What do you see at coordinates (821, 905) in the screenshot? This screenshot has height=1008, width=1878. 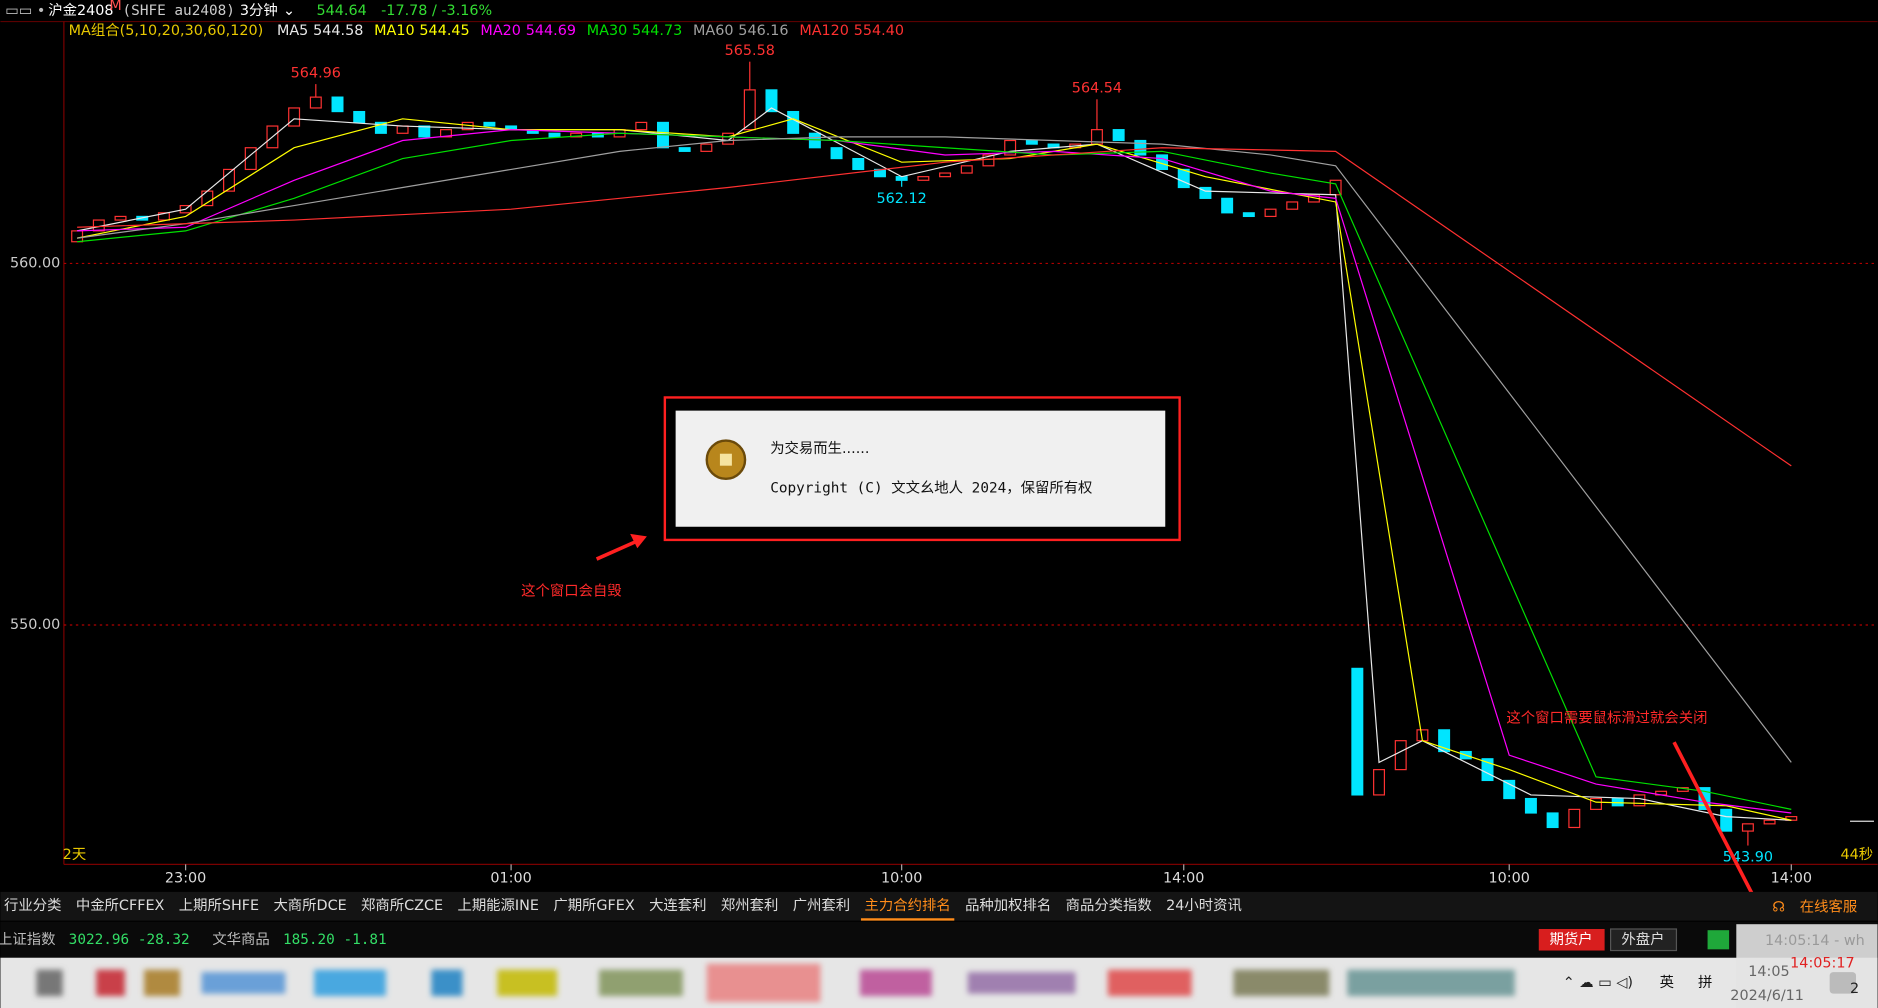 I see `tab: 广州套利` at bounding box center [821, 905].